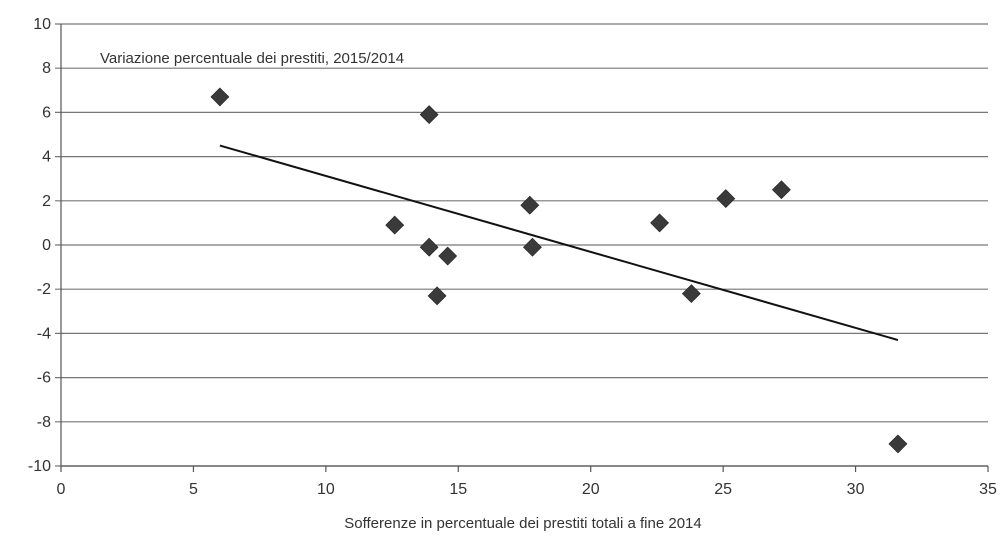 Image resolution: width=1003 pixels, height=536 pixels. I want to click on y-tick-label: 8, so click(46, 68).